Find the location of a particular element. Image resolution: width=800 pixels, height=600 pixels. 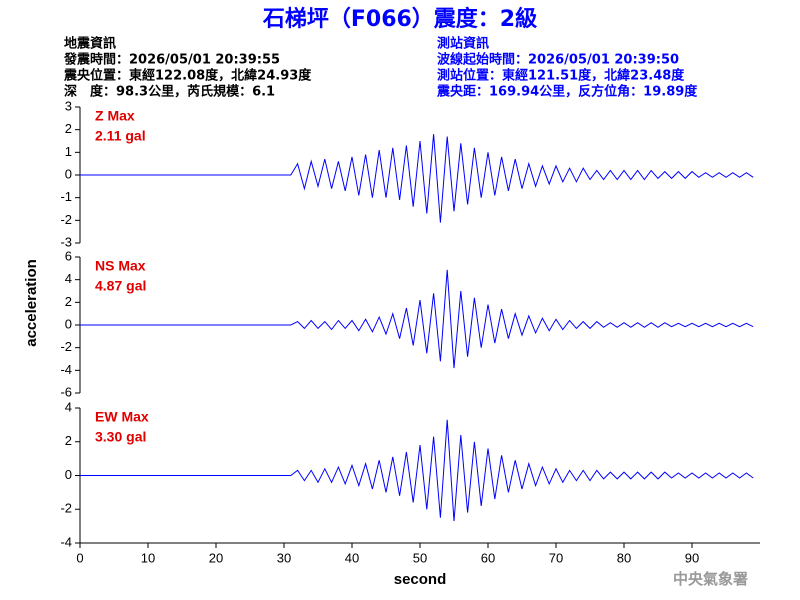

info-line: 測站位置：東經121.51度，北緯23.48度 is located at coordinates (561, 76).